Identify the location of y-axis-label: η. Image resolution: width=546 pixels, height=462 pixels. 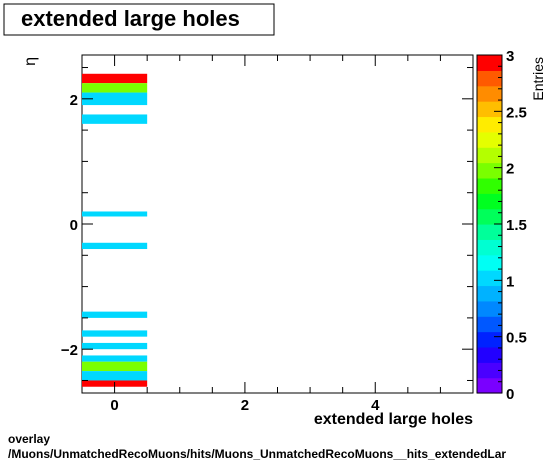
(30, 61).